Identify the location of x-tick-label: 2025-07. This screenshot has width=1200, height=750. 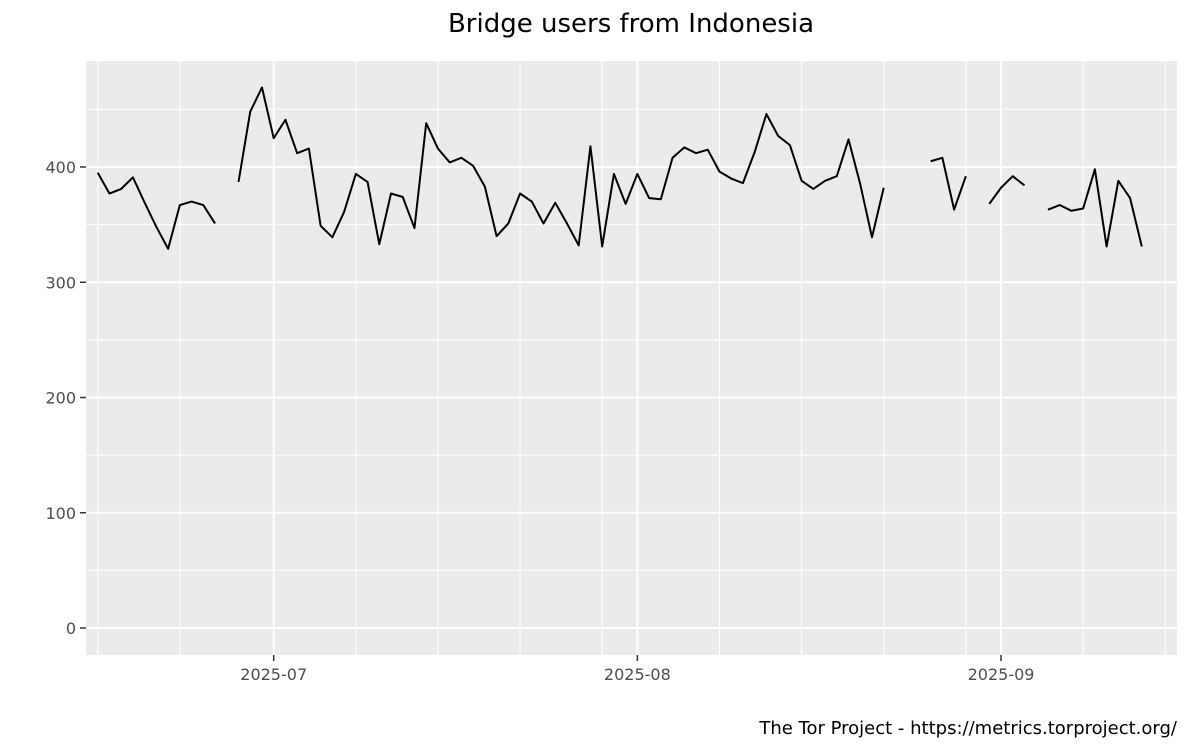
(273, 674).